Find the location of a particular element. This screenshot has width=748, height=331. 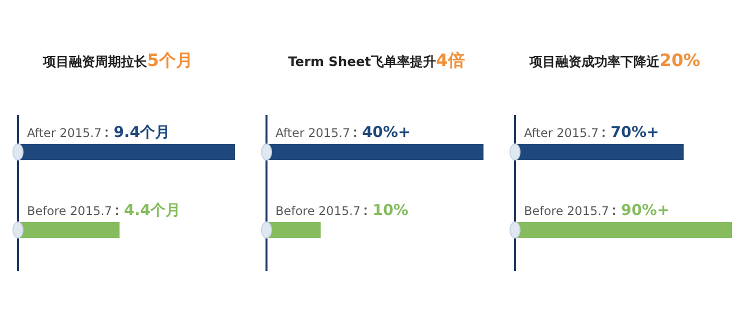

data-label: 10% is located at coordinates (390, 210).